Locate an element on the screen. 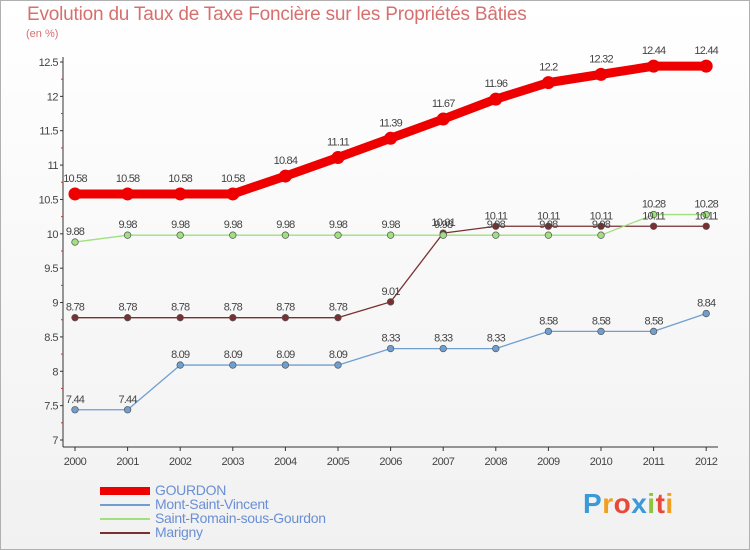 The image size is (750, 550). data-label: 12.2 is located at coordinates (548, 68).